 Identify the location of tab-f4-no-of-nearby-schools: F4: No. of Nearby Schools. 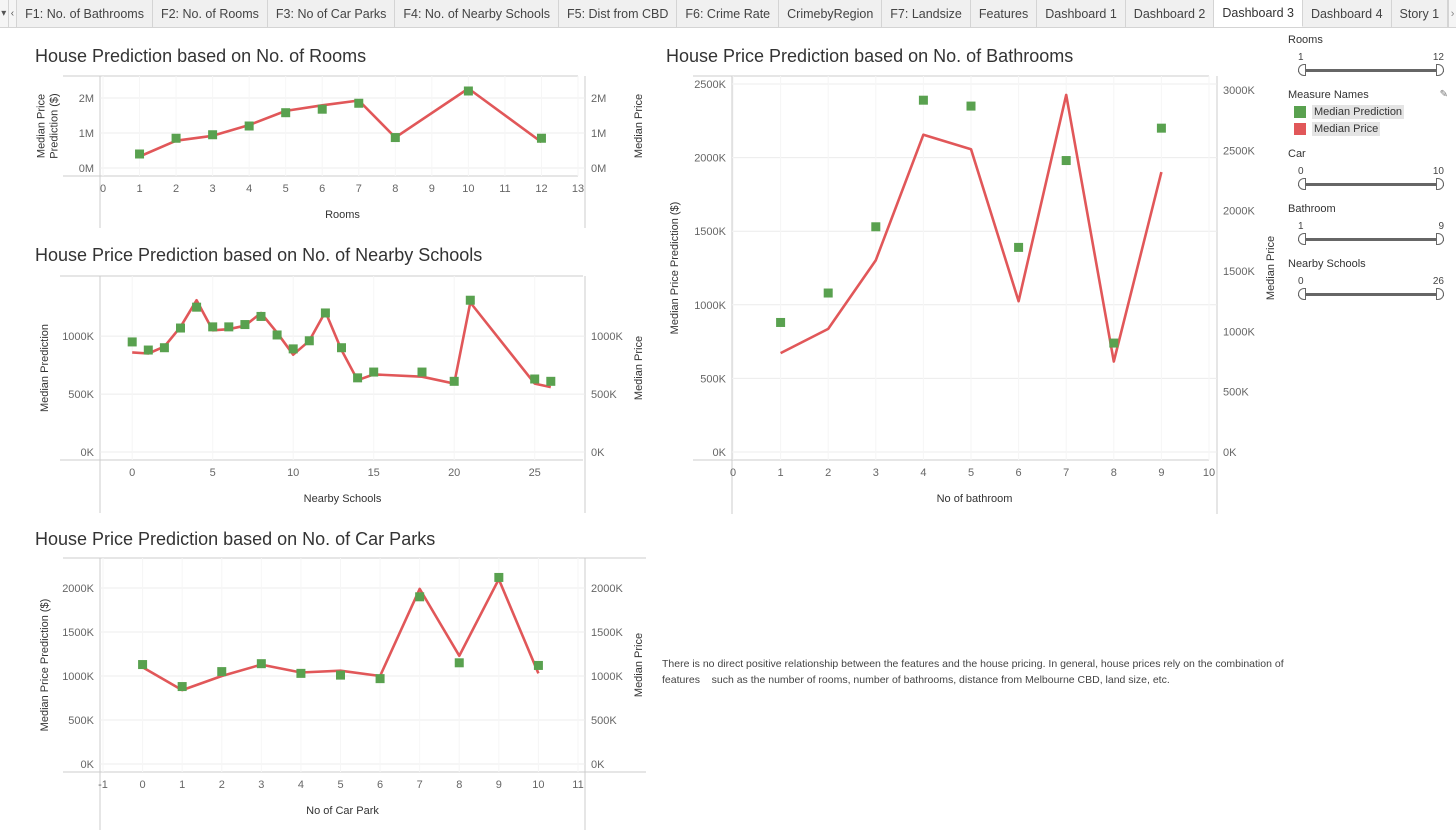
(477, 13).